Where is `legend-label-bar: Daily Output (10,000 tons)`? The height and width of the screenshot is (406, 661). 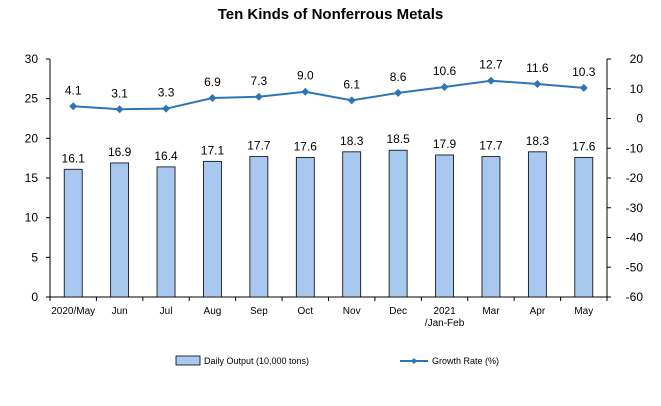
legend-label-bar: Daily Output (10,000 tons) is located at coordinates (256, 361).